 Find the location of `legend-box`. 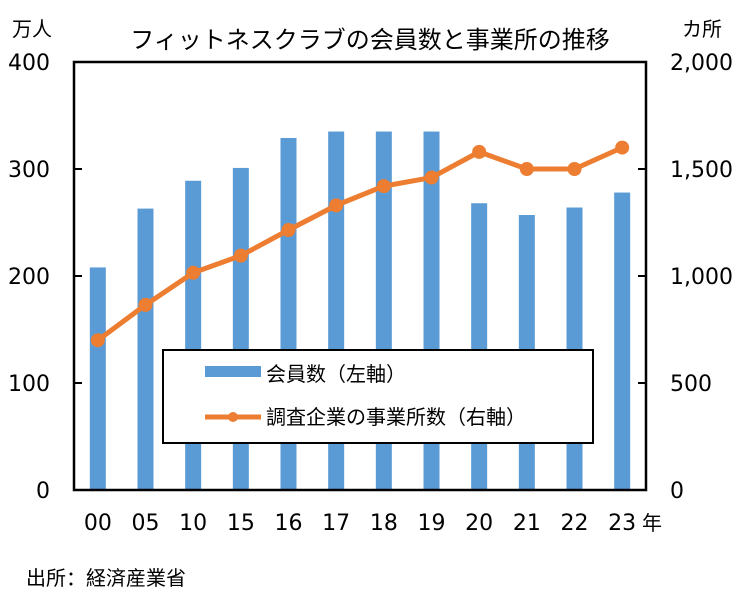

legend-box is located at coordinates (378, 396).